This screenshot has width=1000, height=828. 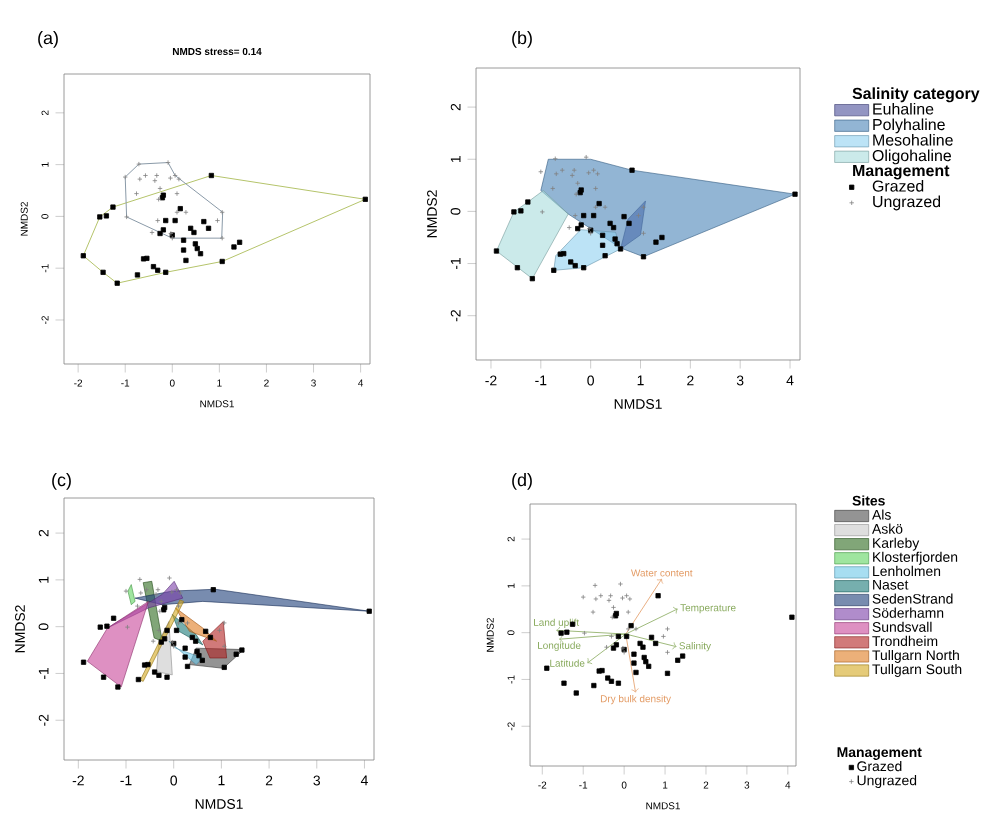 I want to click on text: (a), so click(x=48, y=39).